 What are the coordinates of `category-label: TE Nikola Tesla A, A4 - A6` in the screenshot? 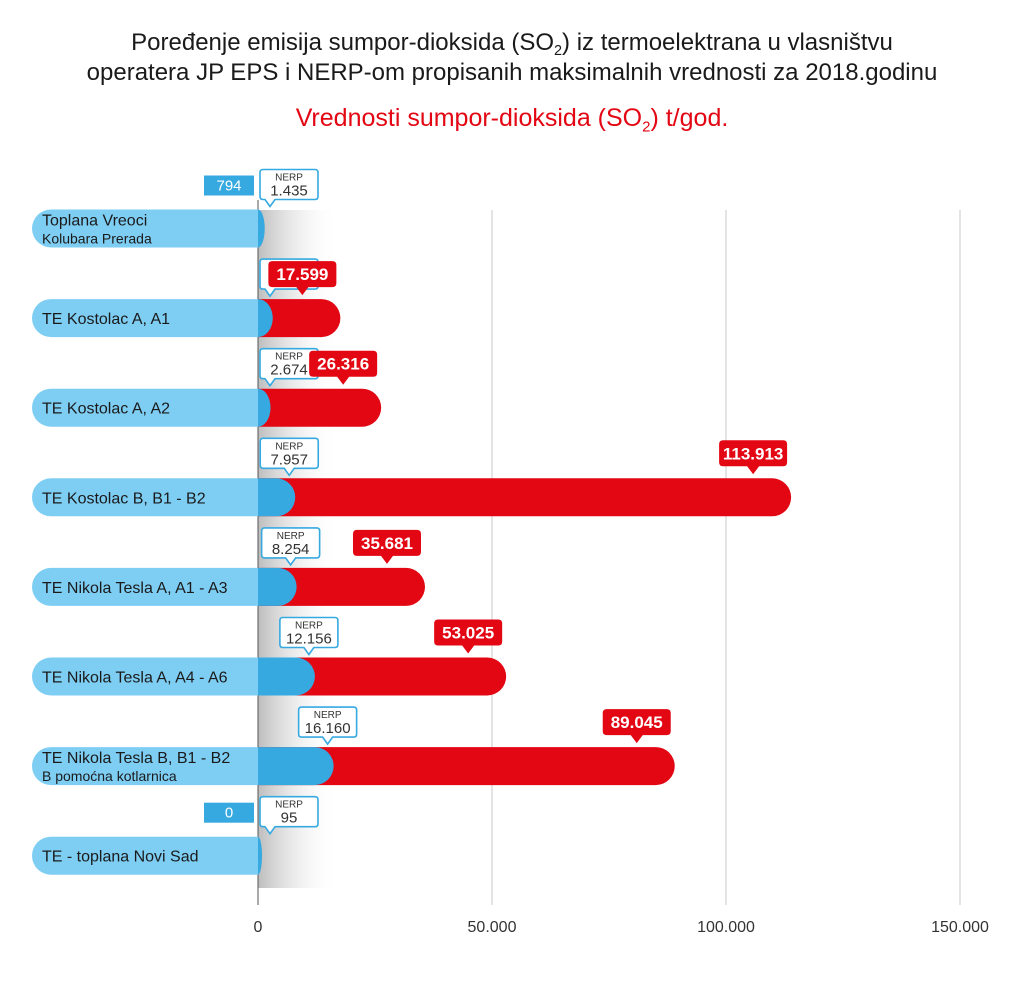 It's located at (135, 678).